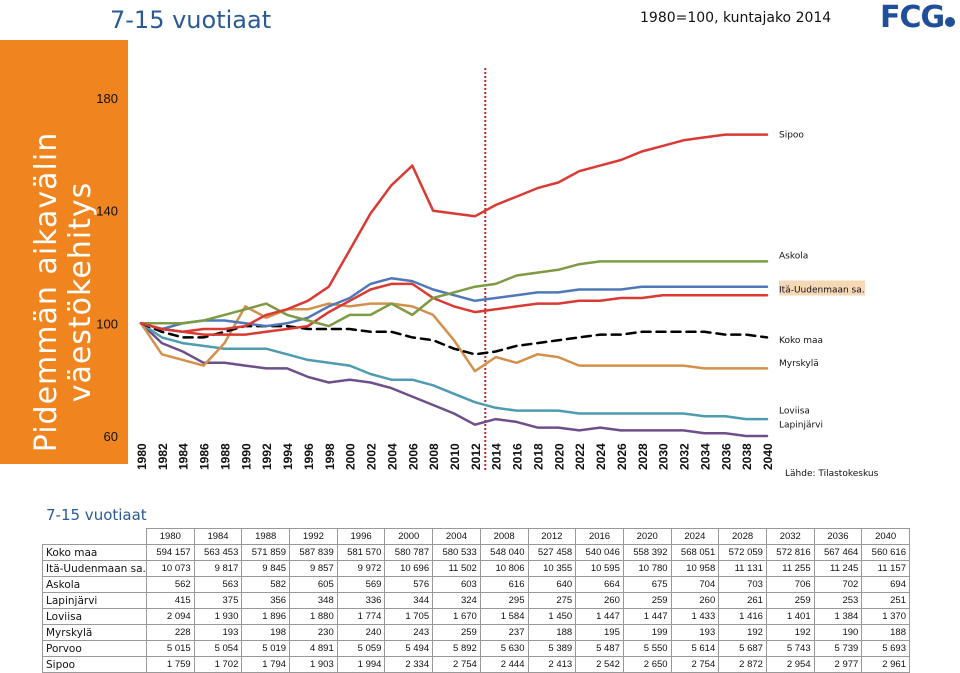  I want to click on table-cell: 694, so click(885, 584).